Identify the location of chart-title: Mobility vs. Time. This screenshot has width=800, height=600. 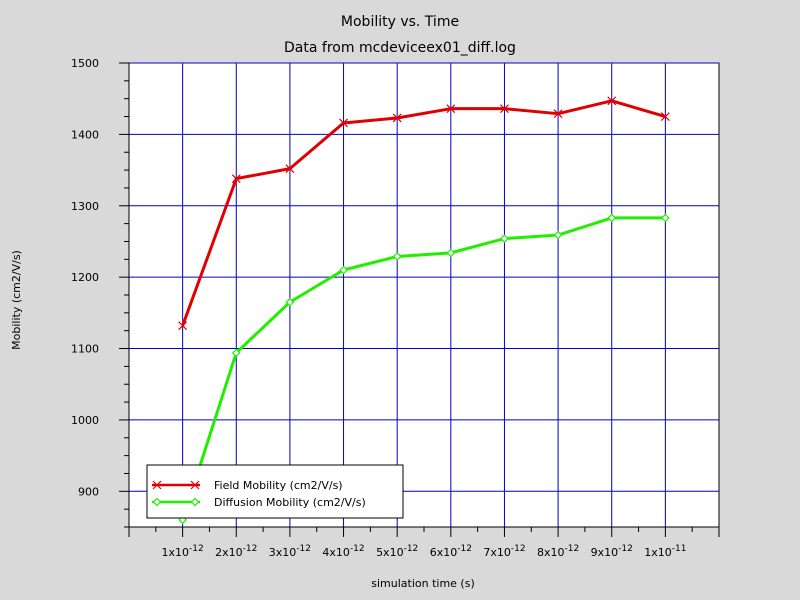
(400, 22).